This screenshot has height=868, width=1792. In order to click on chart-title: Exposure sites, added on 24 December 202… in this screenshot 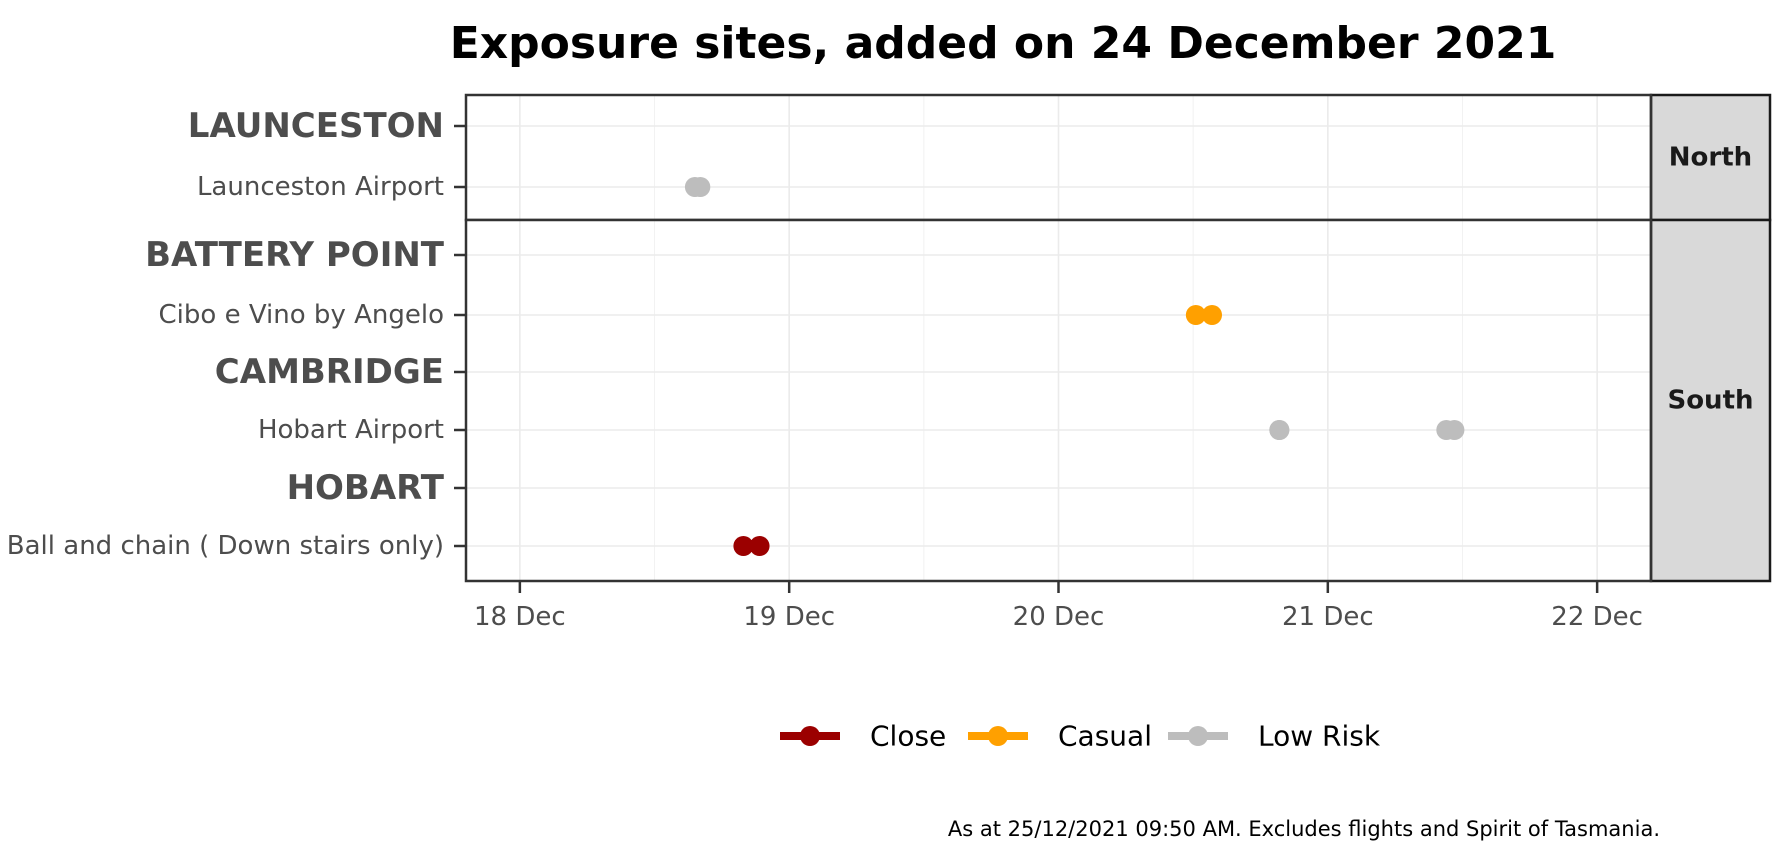, I will do `click(1003, 43)`.